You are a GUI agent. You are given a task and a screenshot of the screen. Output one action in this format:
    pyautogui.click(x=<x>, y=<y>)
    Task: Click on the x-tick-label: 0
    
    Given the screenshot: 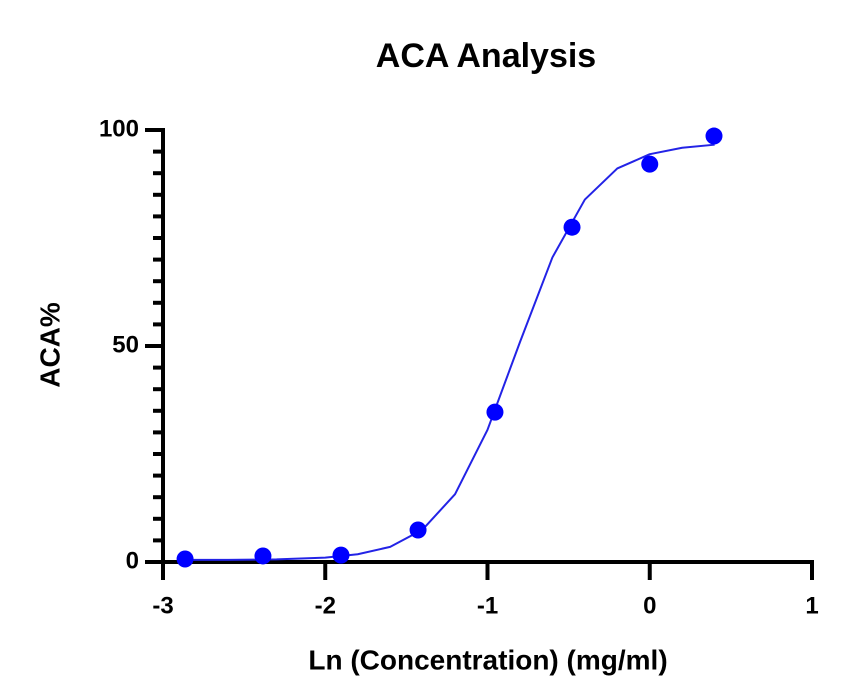 What is the action you would take?
    pyautogui.click(x=649, y=605)
    